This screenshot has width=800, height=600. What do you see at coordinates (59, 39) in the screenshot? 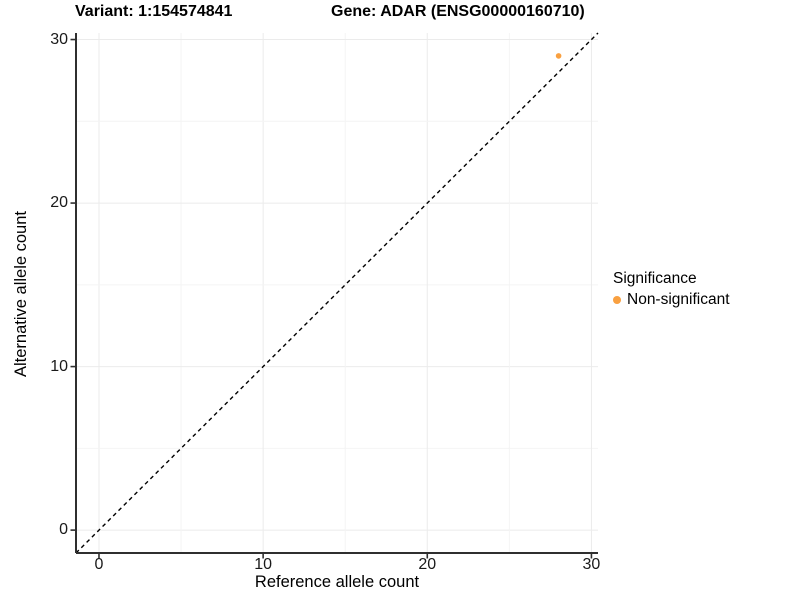
I see `y-tick-label: 30` at bounding box center [59, 39].